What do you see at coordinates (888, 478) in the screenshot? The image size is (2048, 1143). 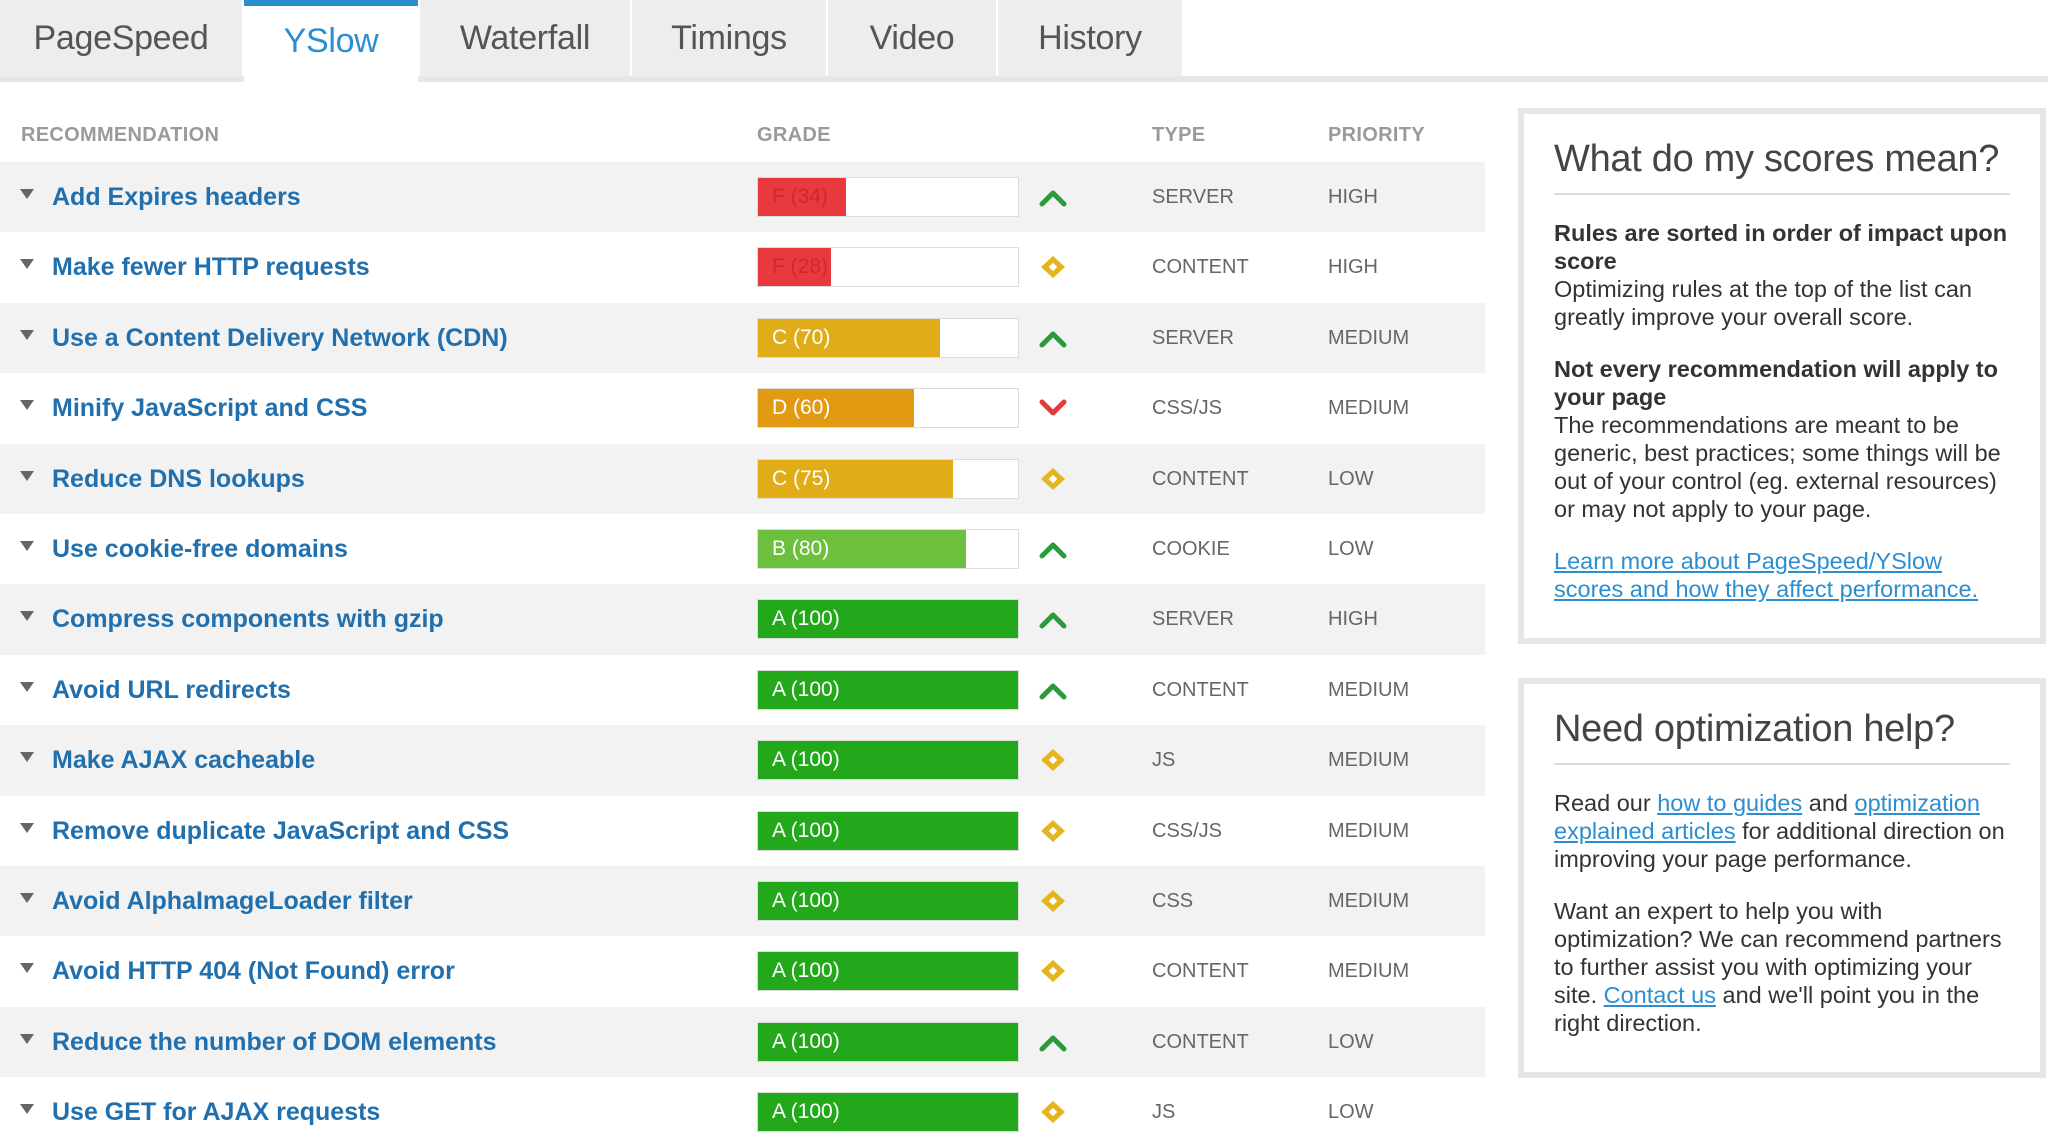 I see `grade-bar: C (75)` at bounding box center [888, 478].